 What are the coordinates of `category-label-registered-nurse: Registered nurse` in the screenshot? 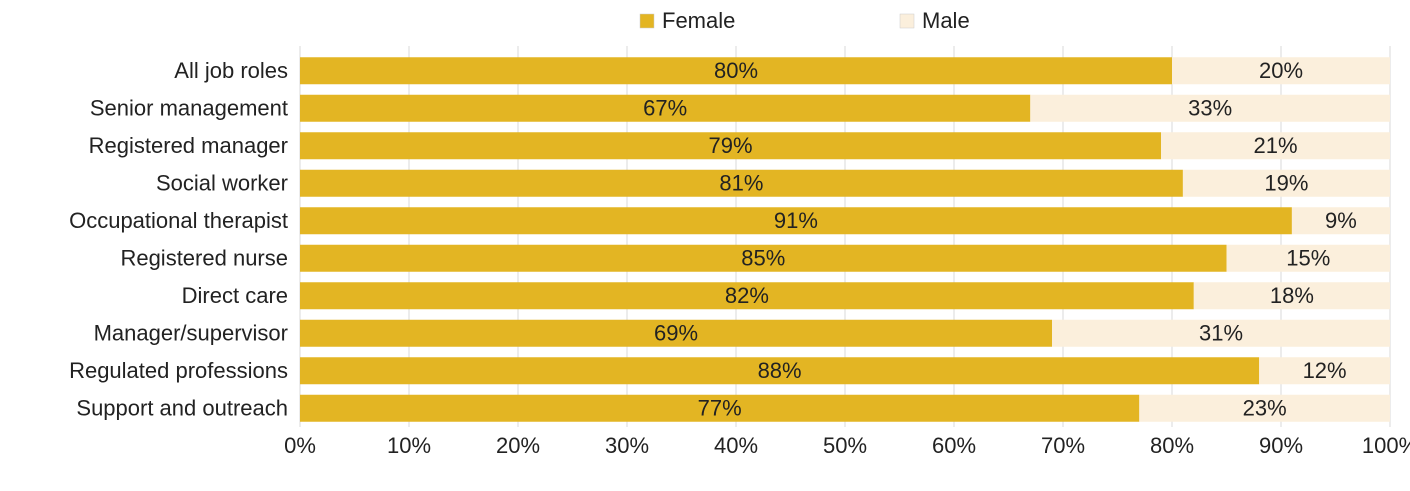 It's located at (204, 257).